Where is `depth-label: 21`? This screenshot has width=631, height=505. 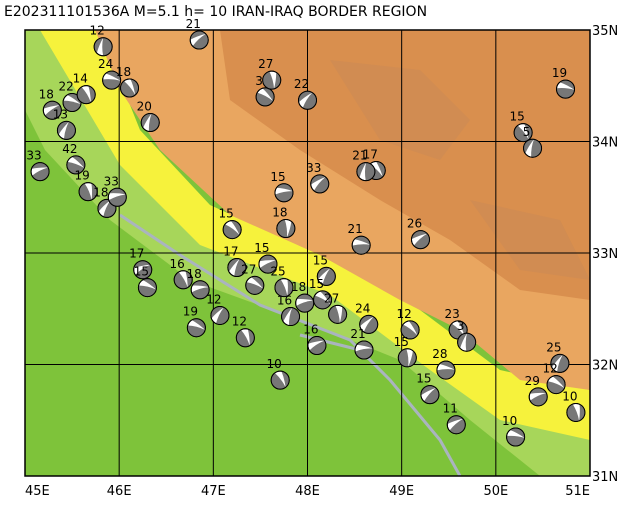
depth-label: 21 is located at coordinates (355, 229).